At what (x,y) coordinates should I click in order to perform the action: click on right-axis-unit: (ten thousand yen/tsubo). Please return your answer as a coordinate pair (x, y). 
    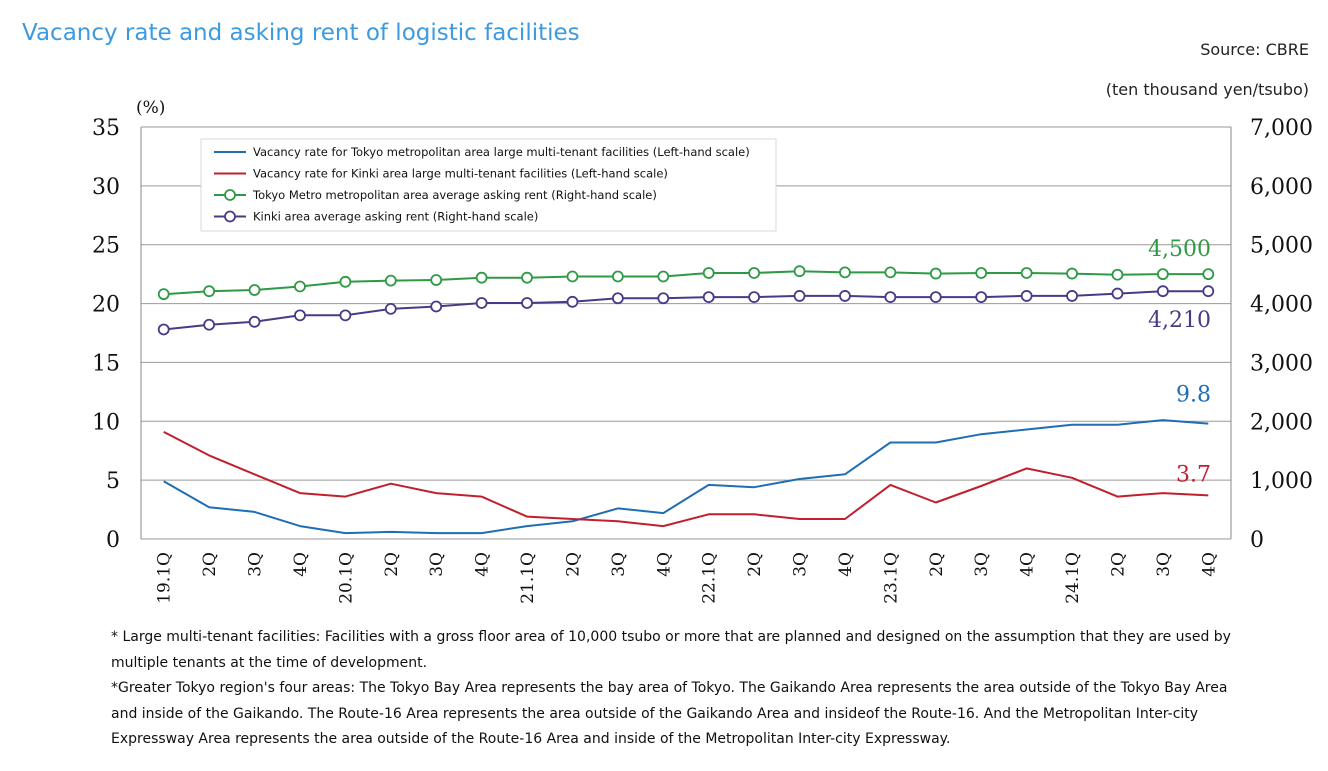
    Looking at the image, I should click on (1207, 89).